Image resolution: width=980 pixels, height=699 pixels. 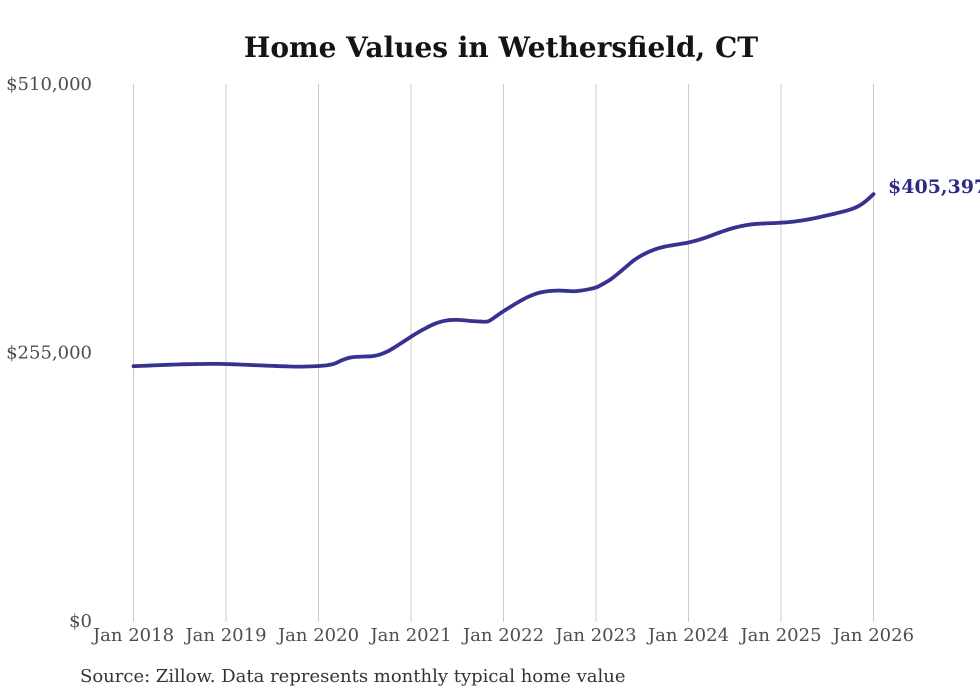 I want to click on y-tick-label: $255,000, so click(x=49, y=353).